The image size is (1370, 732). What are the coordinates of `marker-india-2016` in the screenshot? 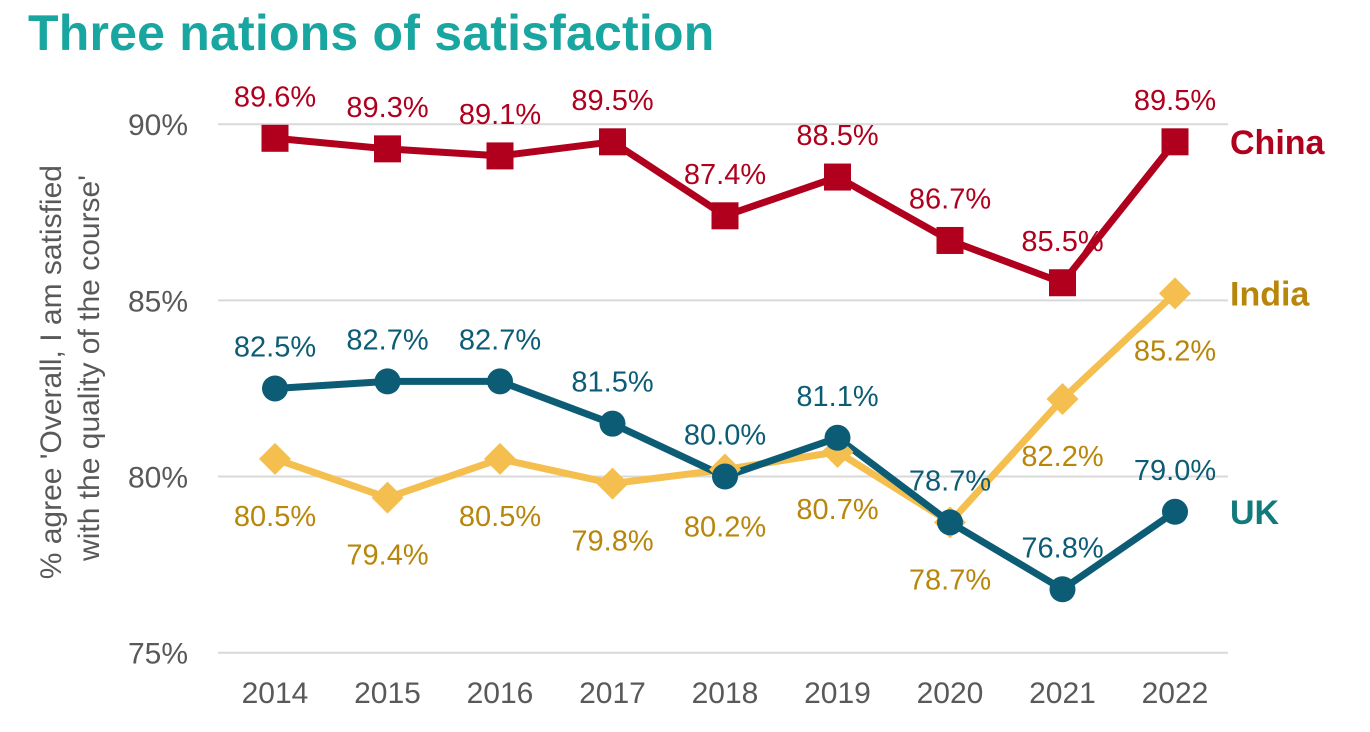 It's located at (500, 458).